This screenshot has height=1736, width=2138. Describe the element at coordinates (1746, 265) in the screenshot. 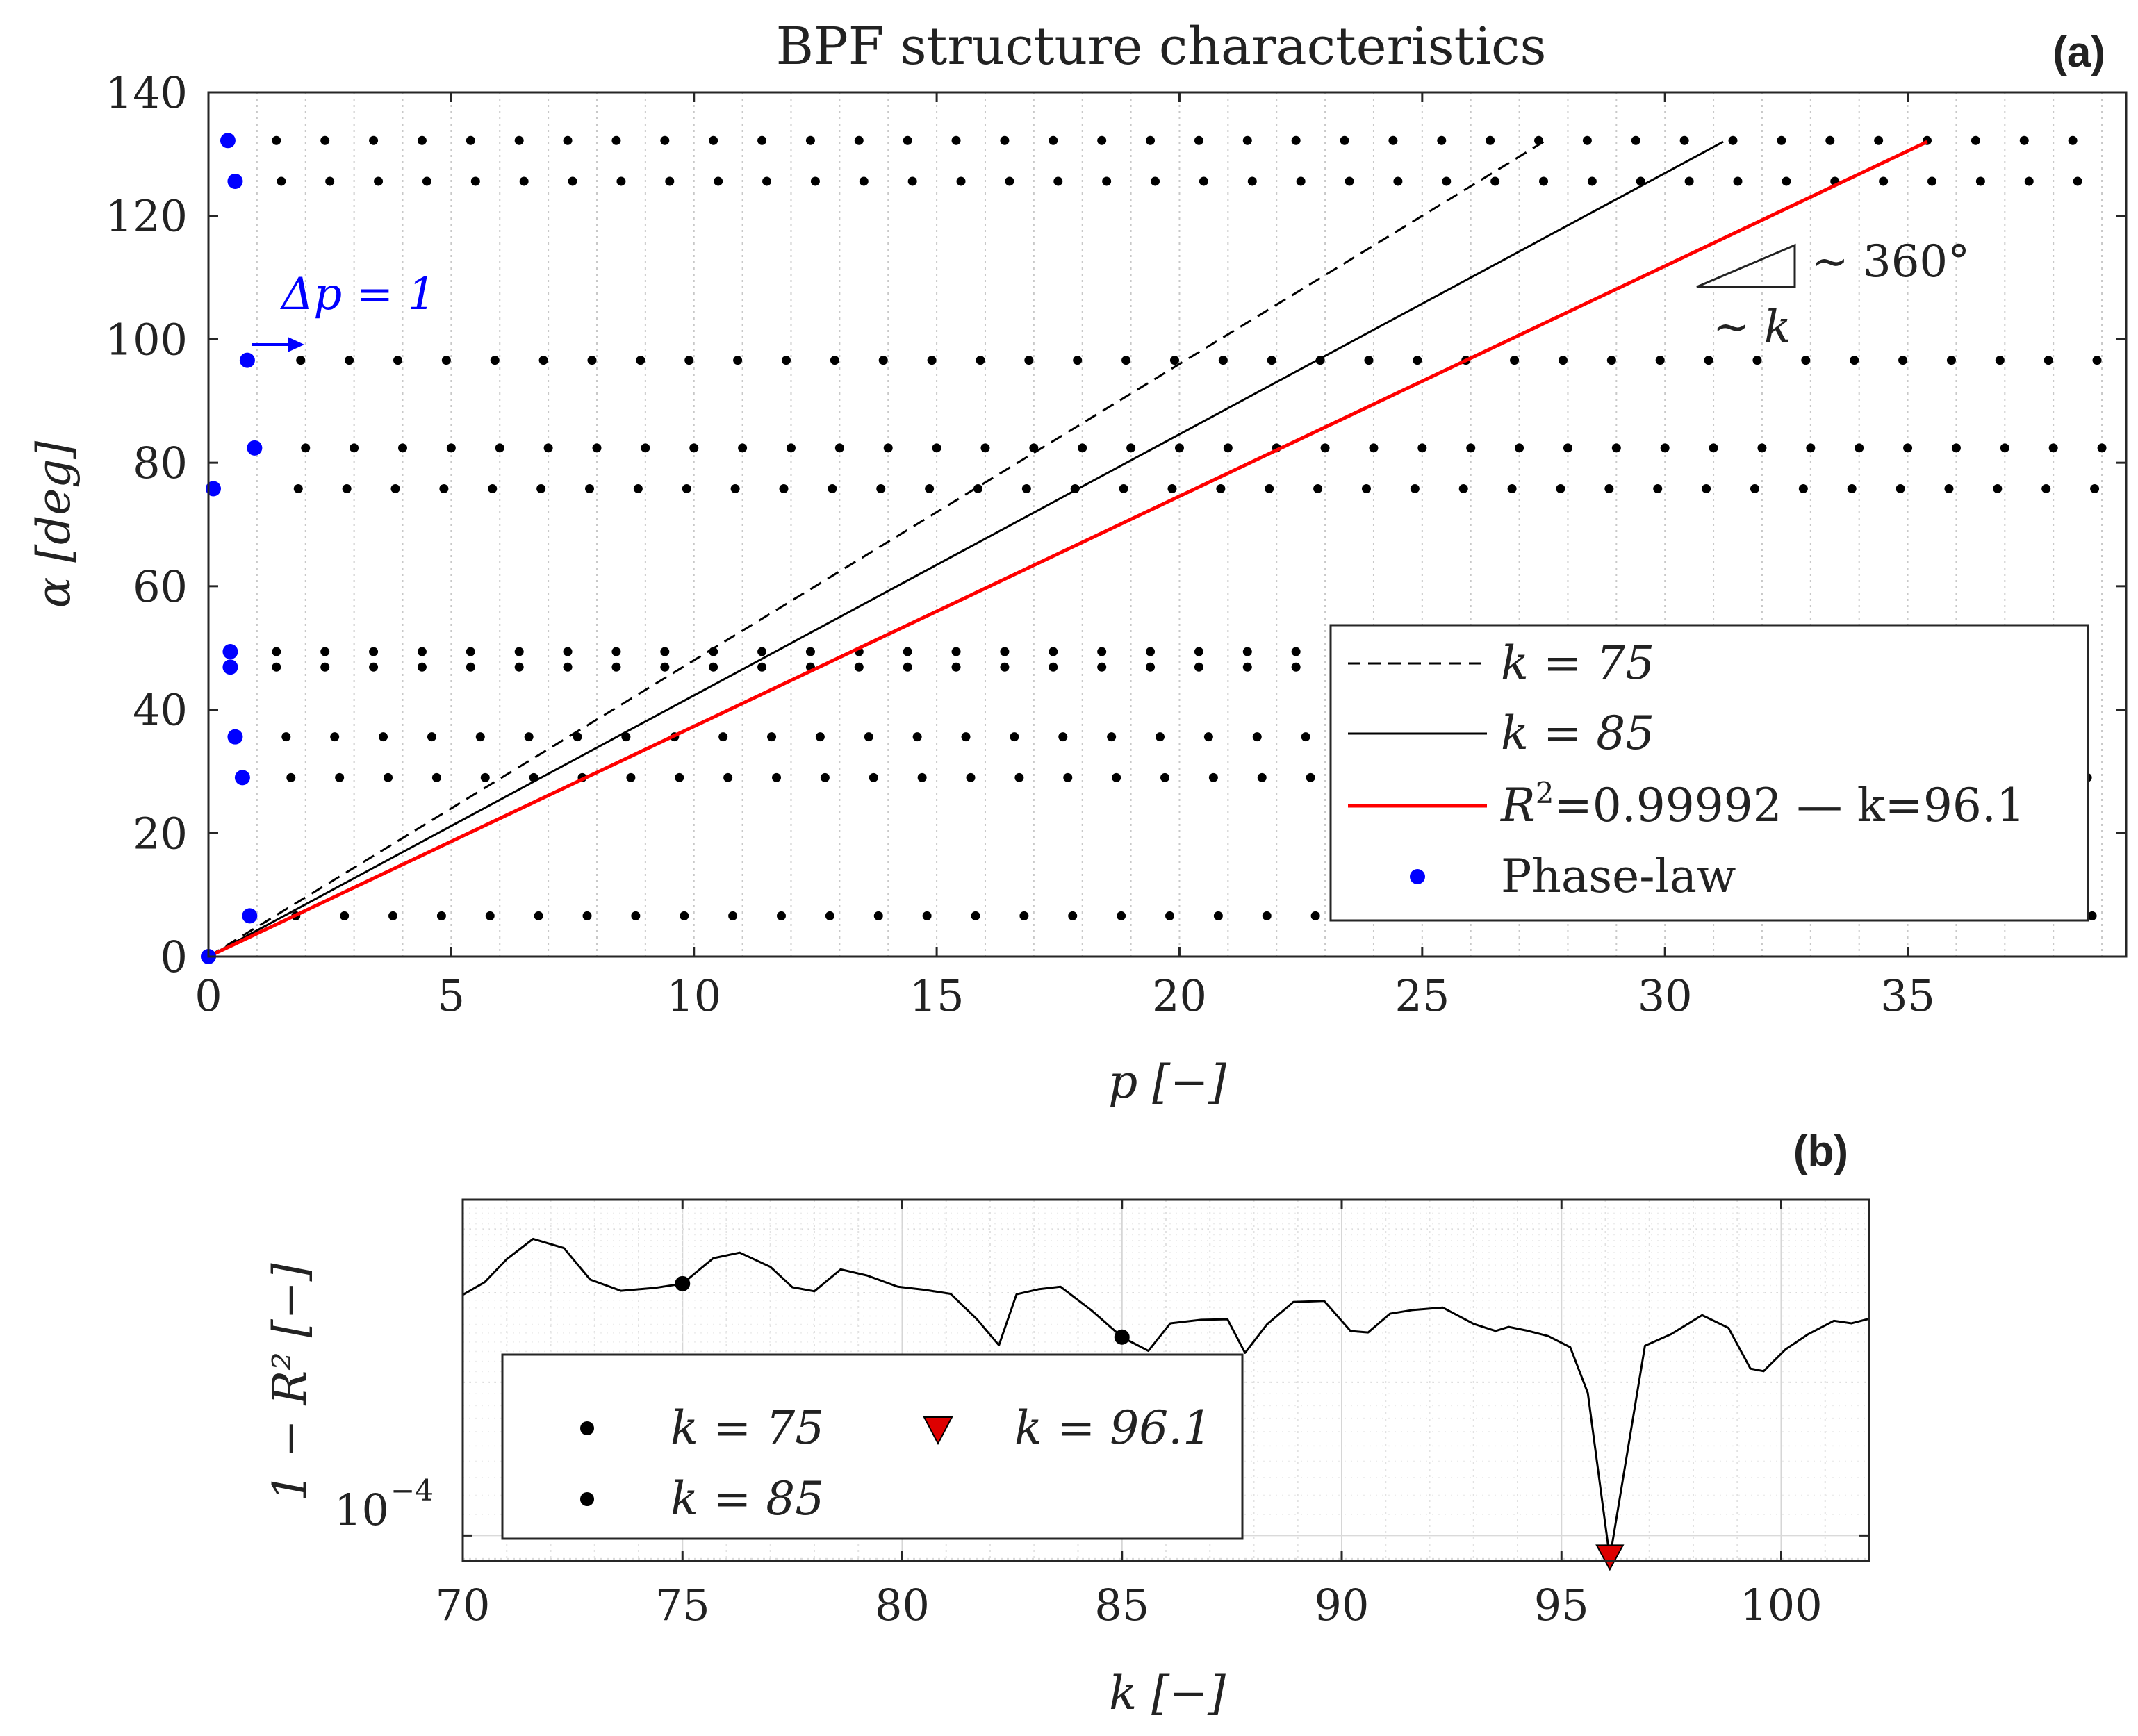

I see `slope-triangle` at that location.